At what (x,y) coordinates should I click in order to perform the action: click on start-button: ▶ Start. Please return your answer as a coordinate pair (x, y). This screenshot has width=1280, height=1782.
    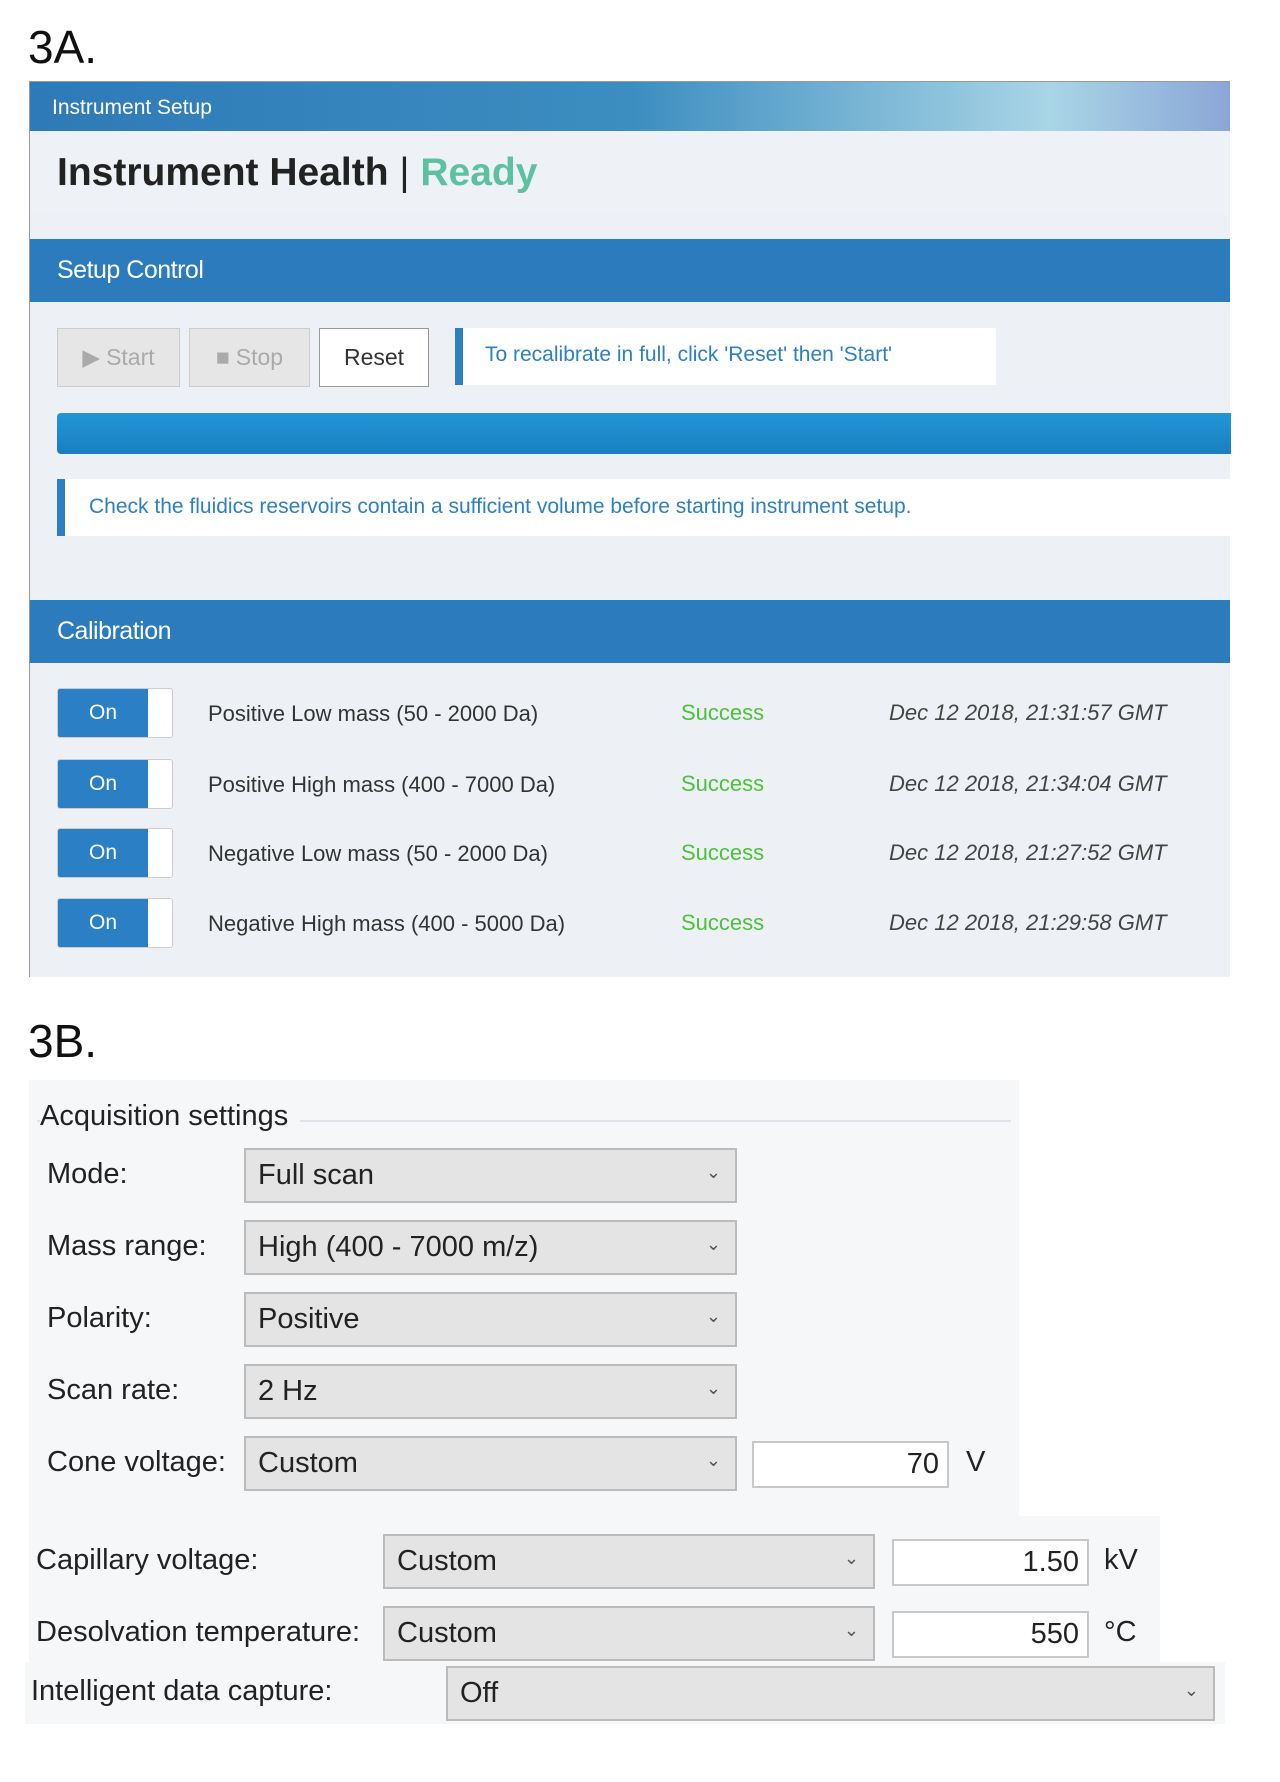
    Looking at the image, I should click on (118, 357).